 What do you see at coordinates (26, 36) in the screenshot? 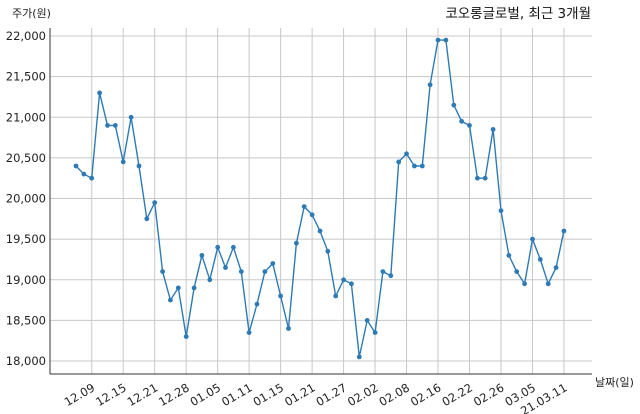
I see `y-tick-label: 22,000` at bounding box center [26, 36].